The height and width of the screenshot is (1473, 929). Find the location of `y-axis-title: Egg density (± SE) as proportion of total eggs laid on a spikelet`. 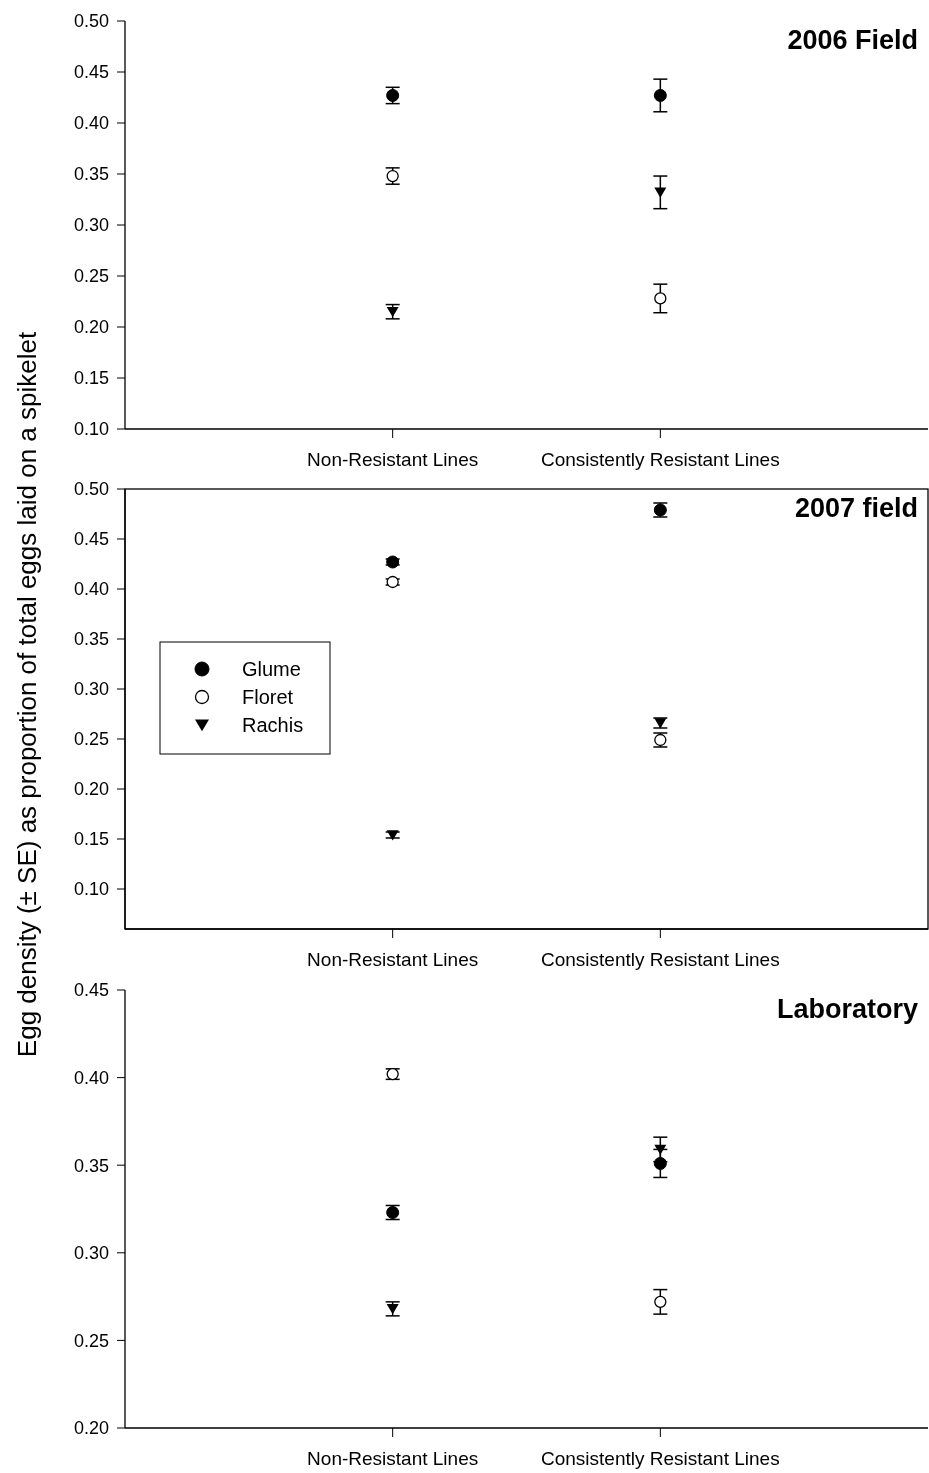

y-axis-title: Egg density (± SE) as proportion of total eggs laid on a spikelet is located at coordinates (27, 694).